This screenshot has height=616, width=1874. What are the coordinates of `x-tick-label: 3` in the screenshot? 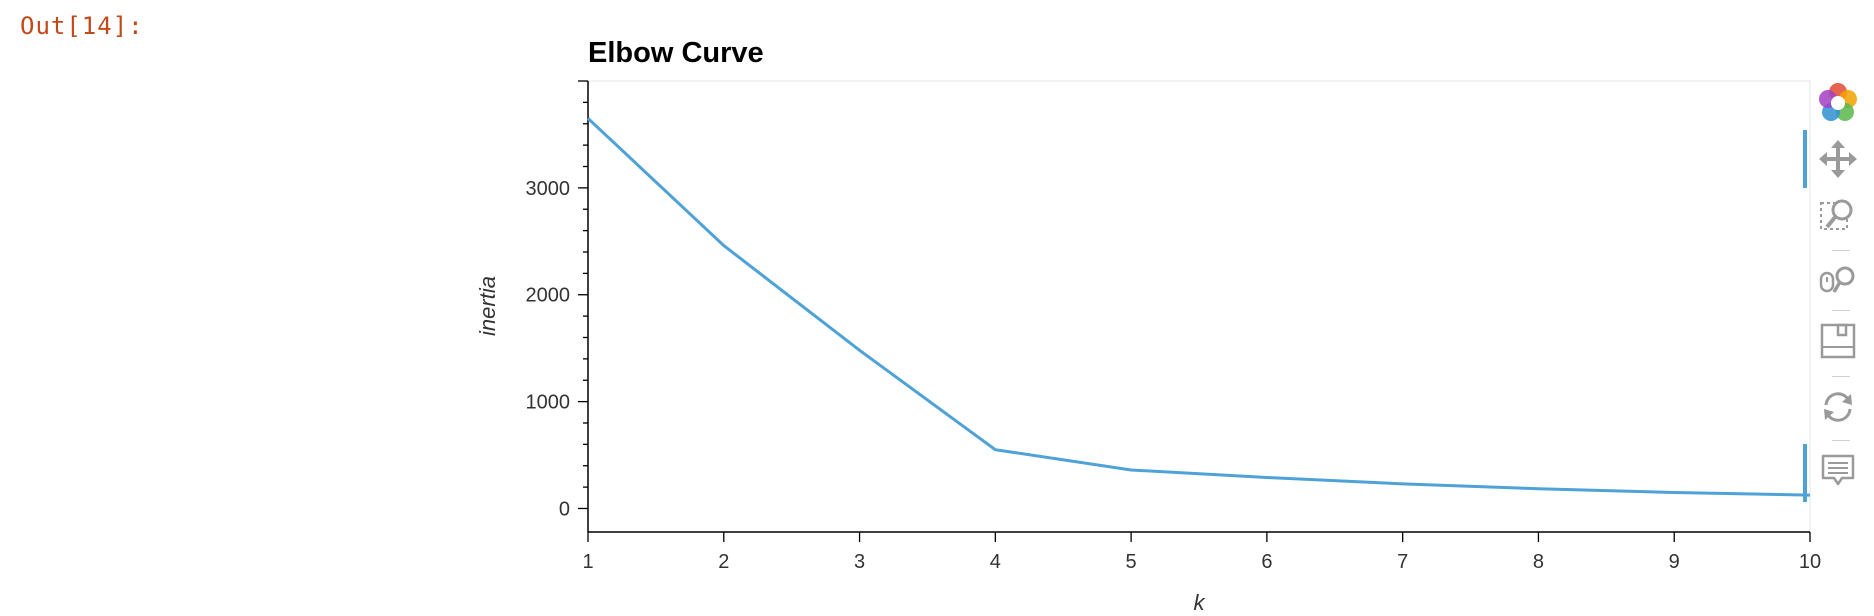 It's located at (859, 562).